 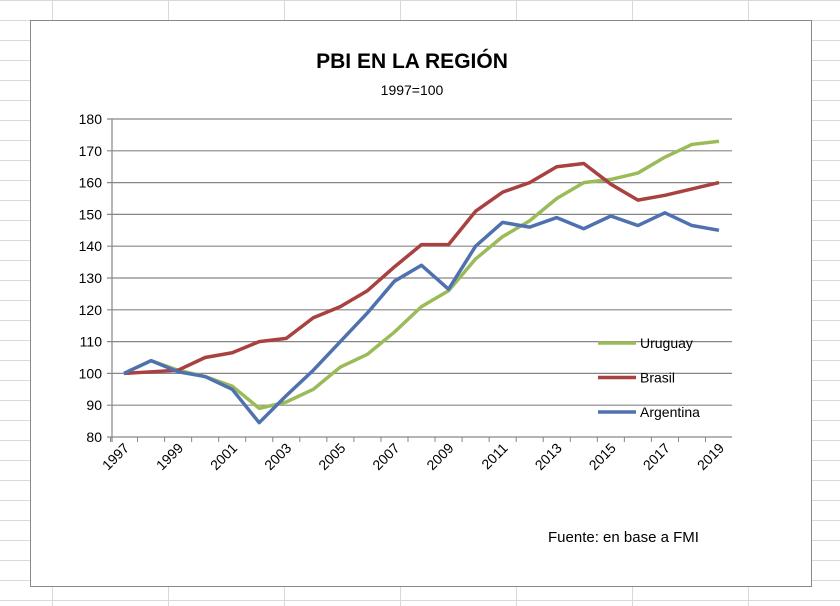 I want to click on x-tick-label: 2017, so click(x=656, y=456).